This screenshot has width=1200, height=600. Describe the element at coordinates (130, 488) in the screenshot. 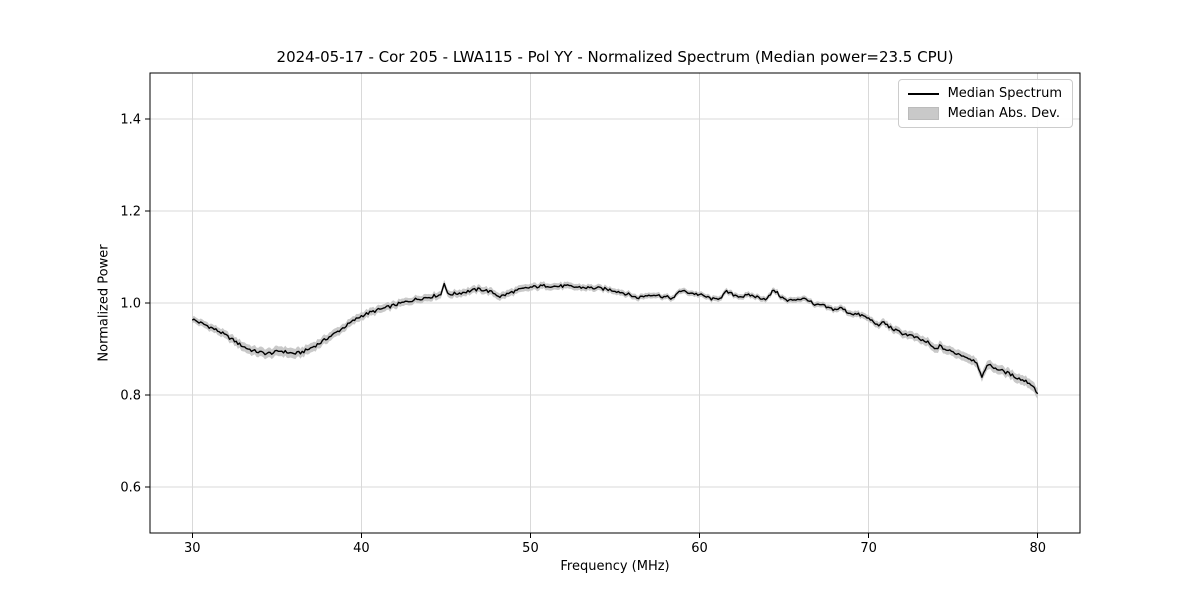

I see `y-tick-label: 0.6` at that location.